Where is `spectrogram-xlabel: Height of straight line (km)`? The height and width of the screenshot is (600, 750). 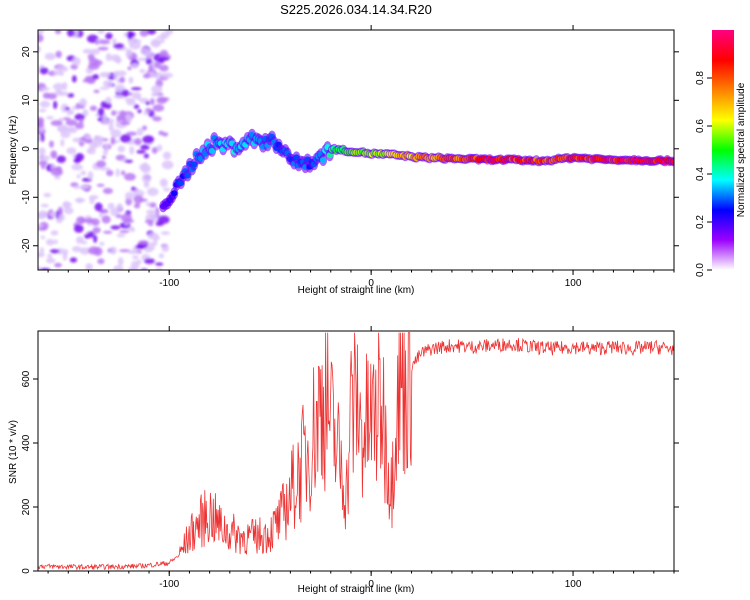 spectrogram-xlabel: Height of straight line (km) is located at coordinates (356, 290).